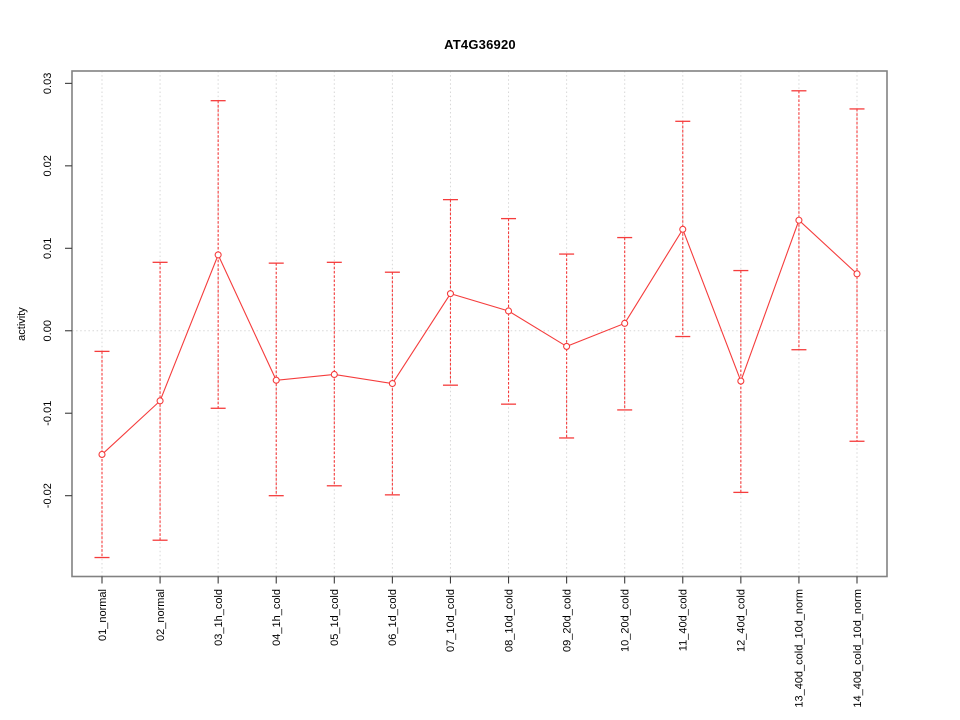  I want to click on x-tick-label: 14_40d_cold_10d_norm, so click(858, 648).